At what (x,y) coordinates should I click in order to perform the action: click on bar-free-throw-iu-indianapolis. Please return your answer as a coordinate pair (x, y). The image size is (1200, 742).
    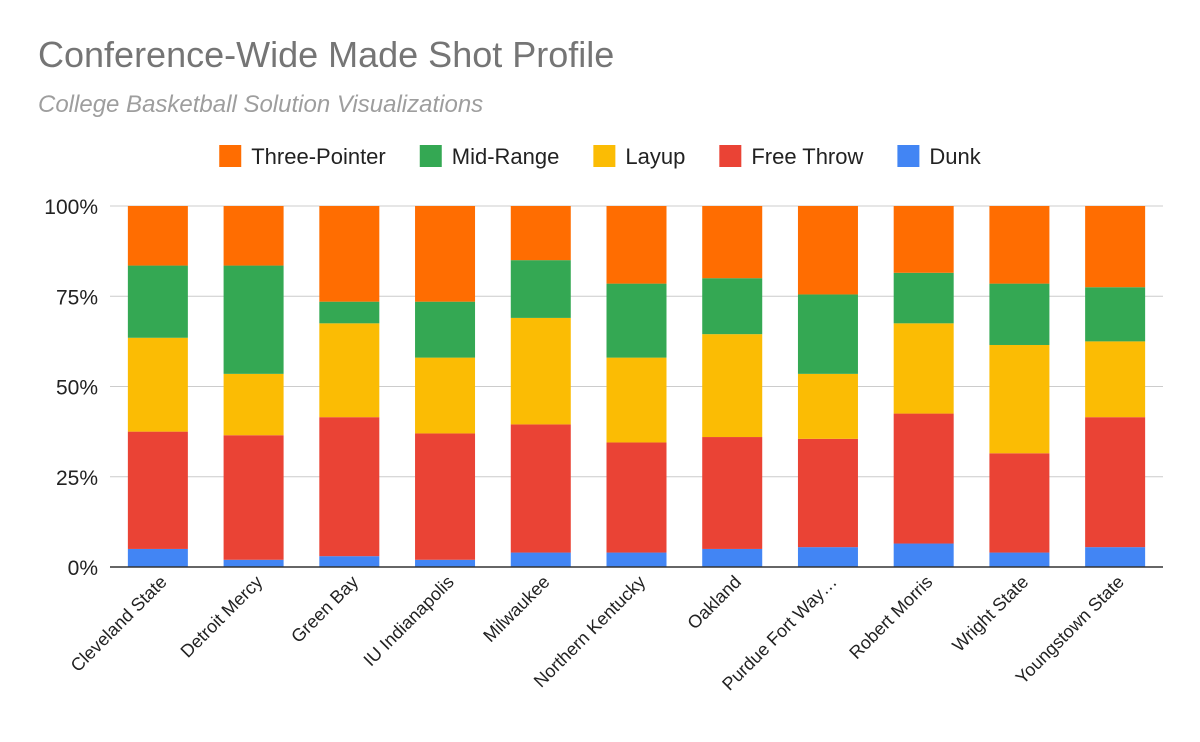
    Looking at the image, I should click on (445, 496).